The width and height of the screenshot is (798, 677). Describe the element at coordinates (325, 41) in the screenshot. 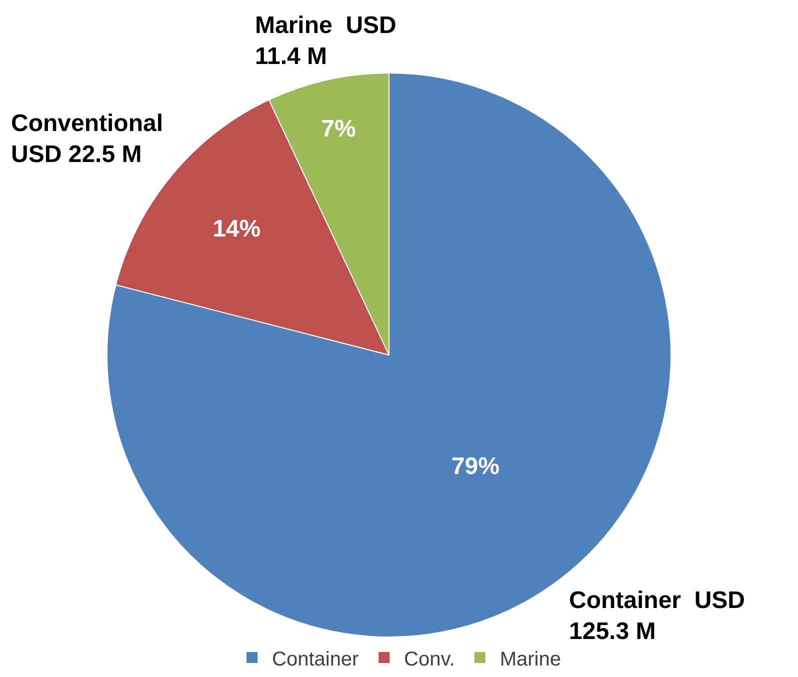

I see `text: Marine USD 11.4 M` at that location.